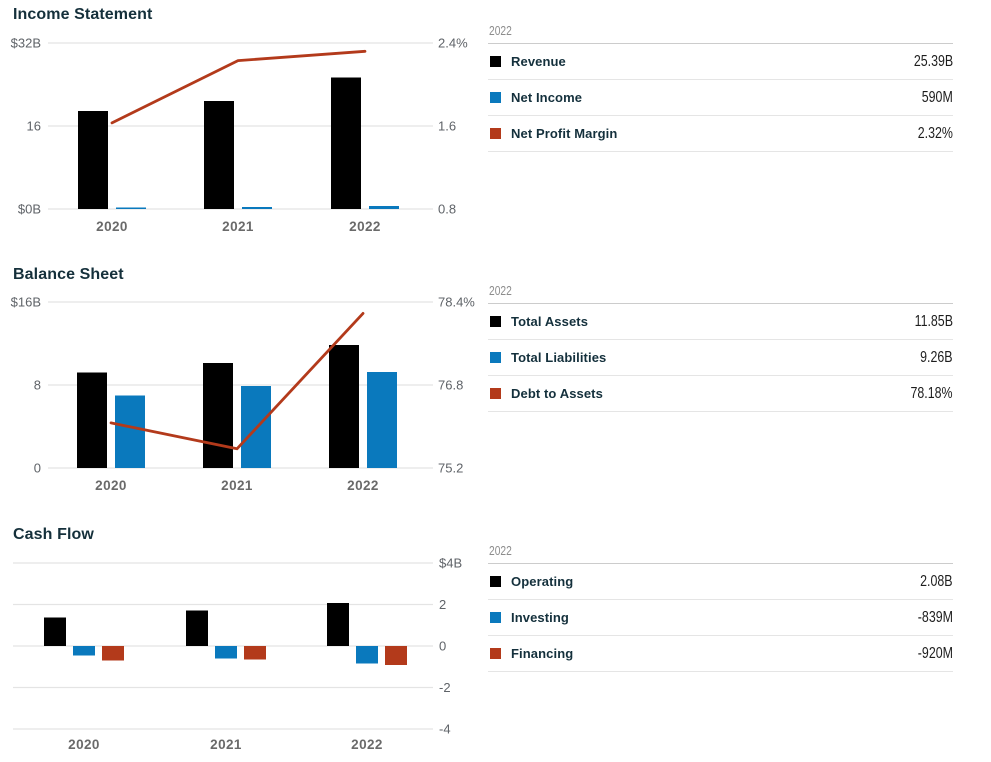  What do you see at coordinates (495, 357) in the screenshot?
I see `total-liabilities-swatch-icon` at bounding box center [495, 357].